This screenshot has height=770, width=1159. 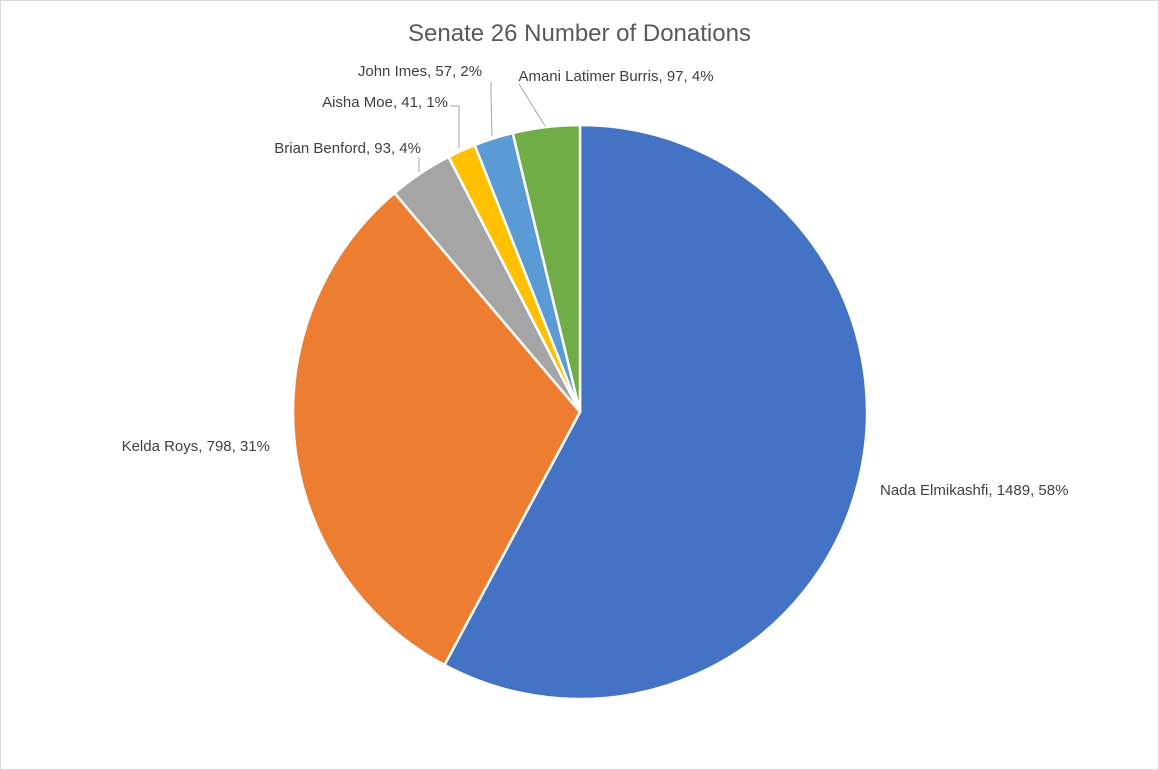 I want to click on data-label: Amani Latimer Burris, 97, 4%, so click(x=616, y=76).